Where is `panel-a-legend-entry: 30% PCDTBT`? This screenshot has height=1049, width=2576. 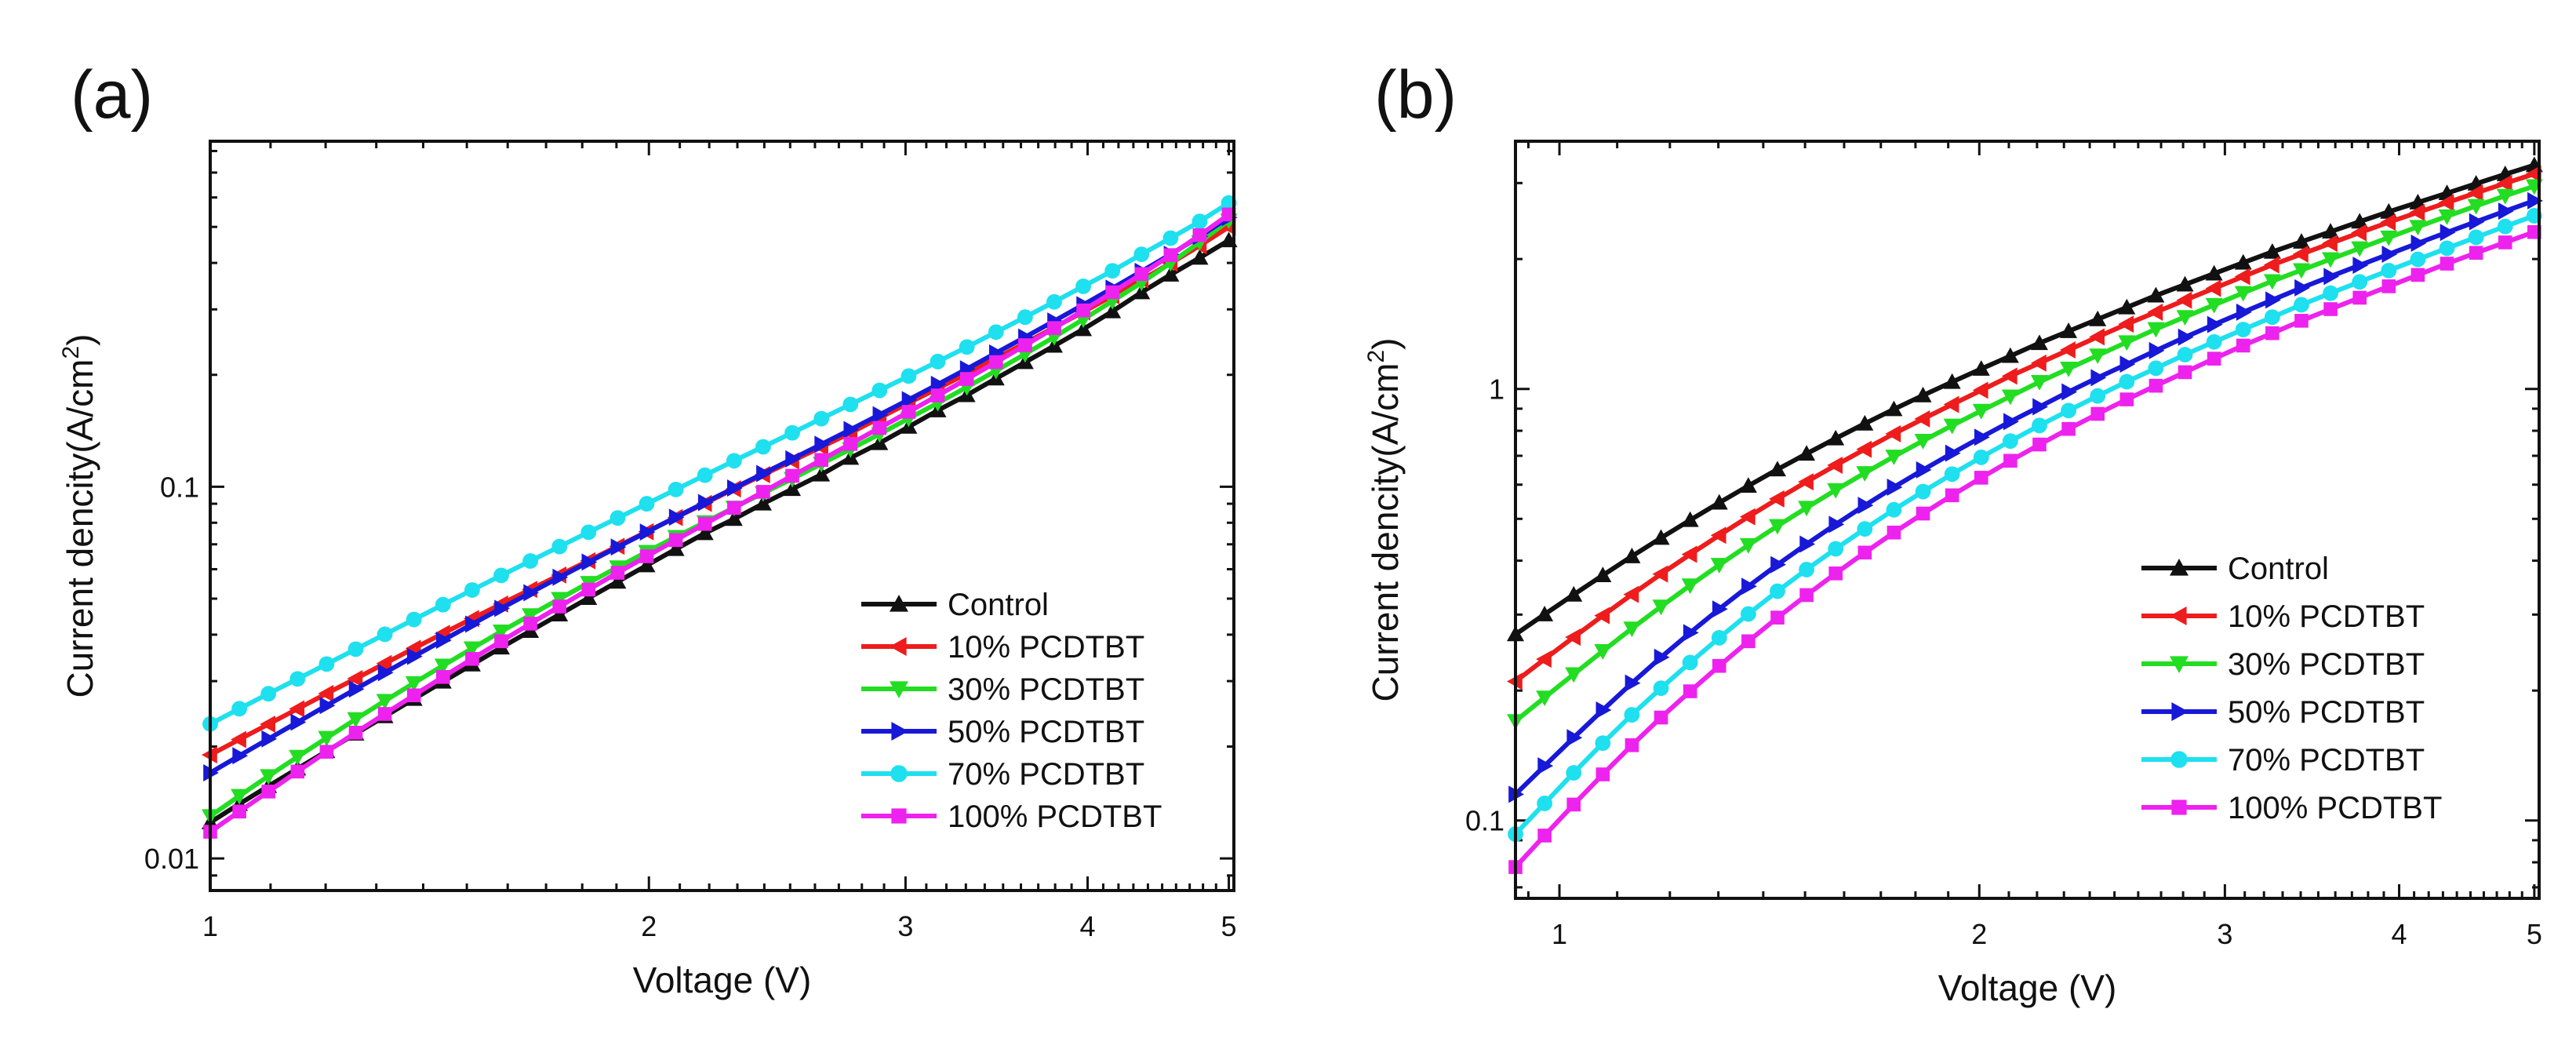
panel-a-legend-entry: 30% PCDTBT is located at coordinates (1003, 689).